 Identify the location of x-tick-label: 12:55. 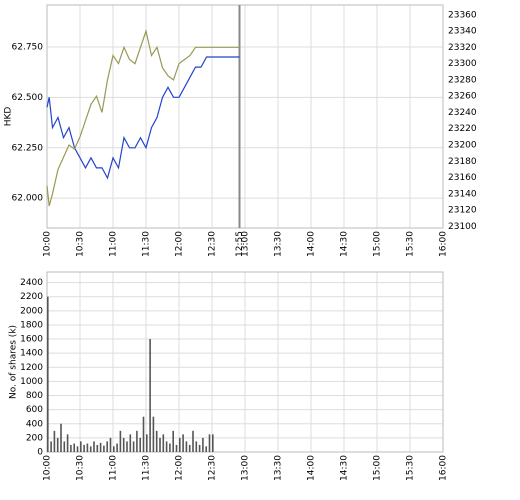
(240, 244).